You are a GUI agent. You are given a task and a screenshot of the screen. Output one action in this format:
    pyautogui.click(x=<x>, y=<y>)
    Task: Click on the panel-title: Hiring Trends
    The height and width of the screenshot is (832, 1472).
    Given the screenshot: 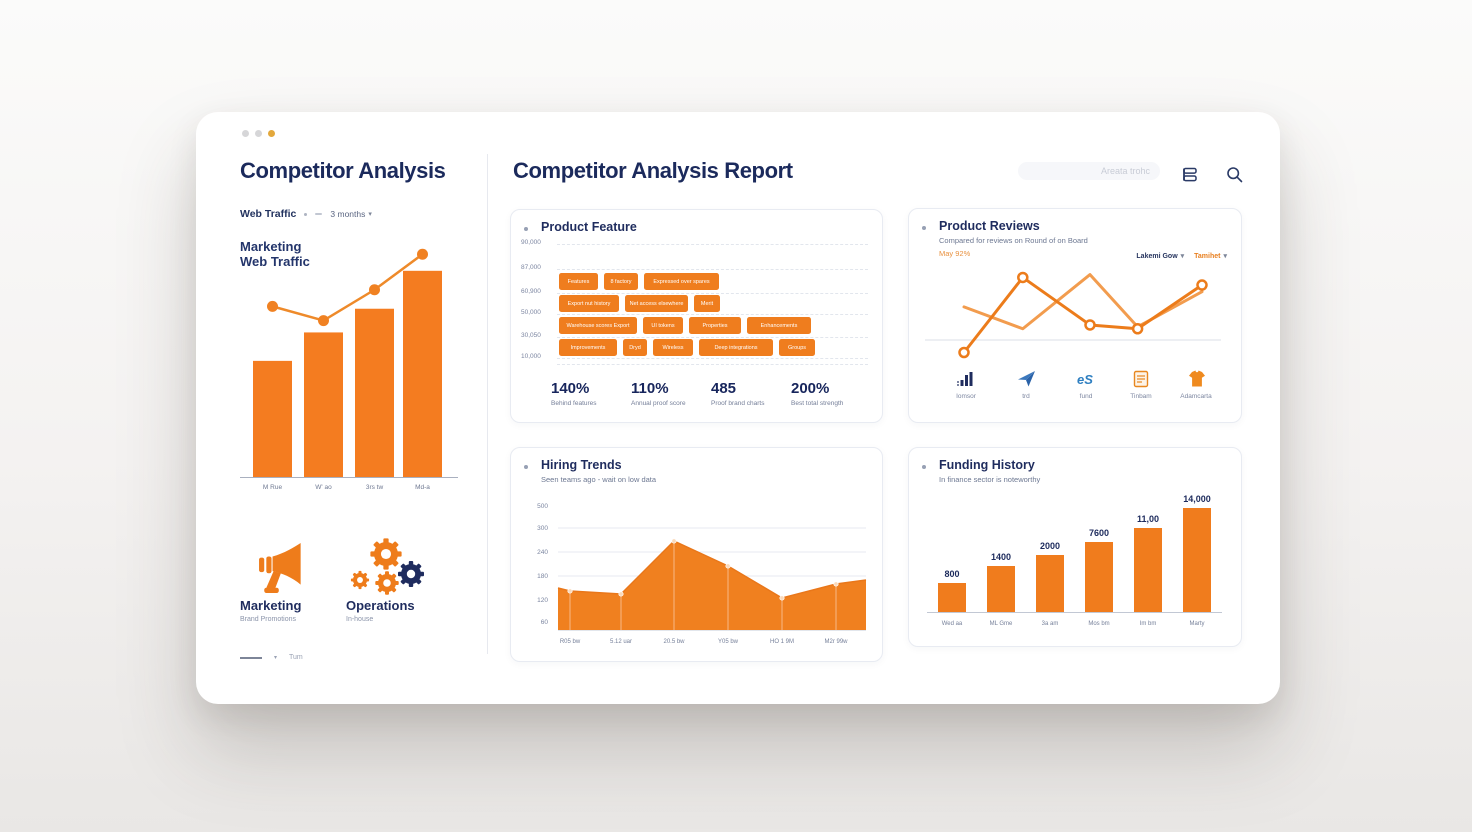 What is the action you would take?
    pyautogui.click(x=581, y=465)
    